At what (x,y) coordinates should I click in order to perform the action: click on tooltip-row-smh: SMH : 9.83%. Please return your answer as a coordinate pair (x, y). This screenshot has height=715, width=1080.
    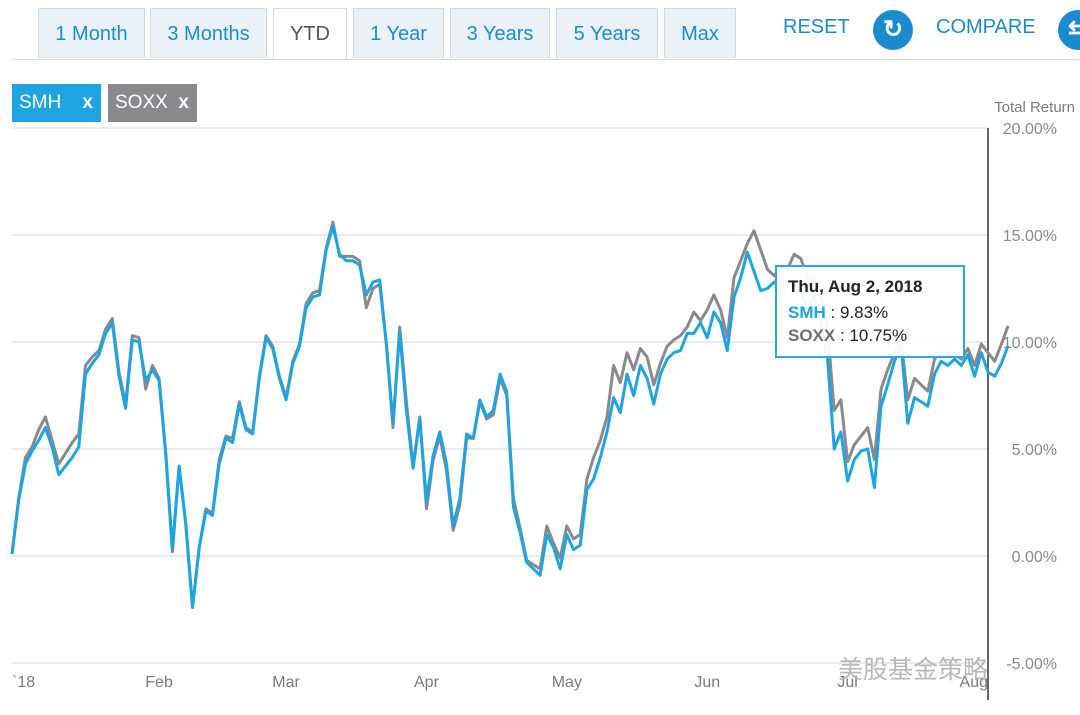
    Looking at the image, I should click on (875, 312).